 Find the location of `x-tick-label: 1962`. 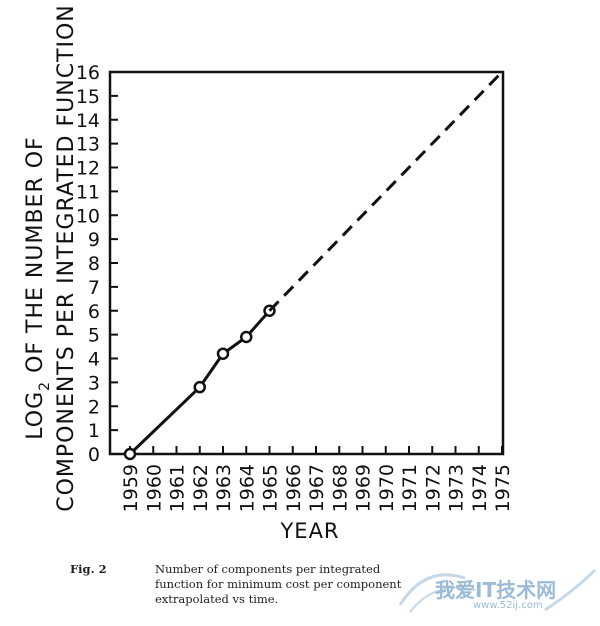

x-tick-label: 1962 is located at coordinates (201, 488).